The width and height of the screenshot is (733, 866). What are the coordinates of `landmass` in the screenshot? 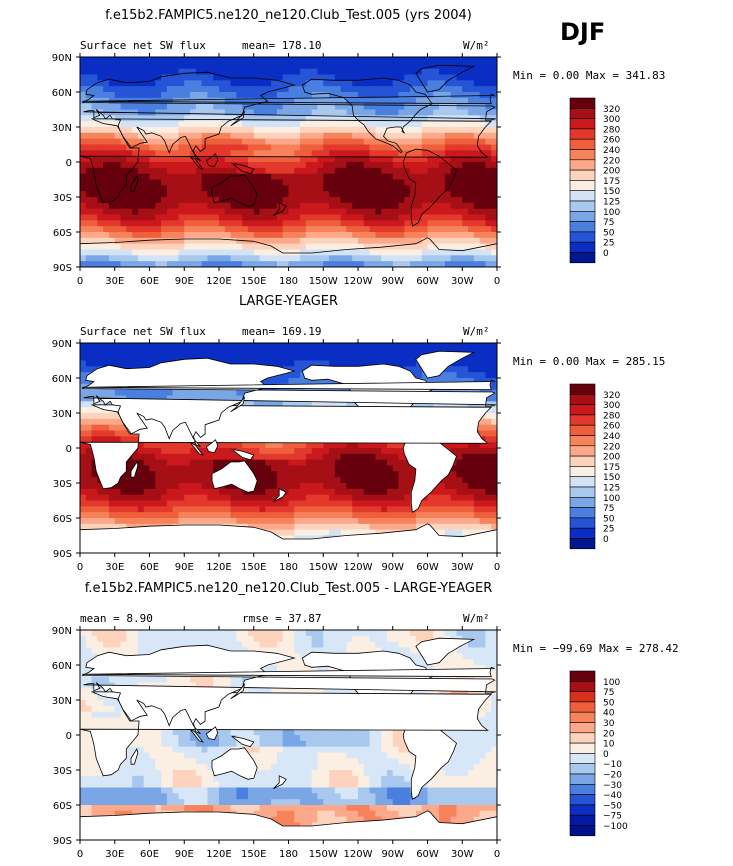 It's located at (288, 252).